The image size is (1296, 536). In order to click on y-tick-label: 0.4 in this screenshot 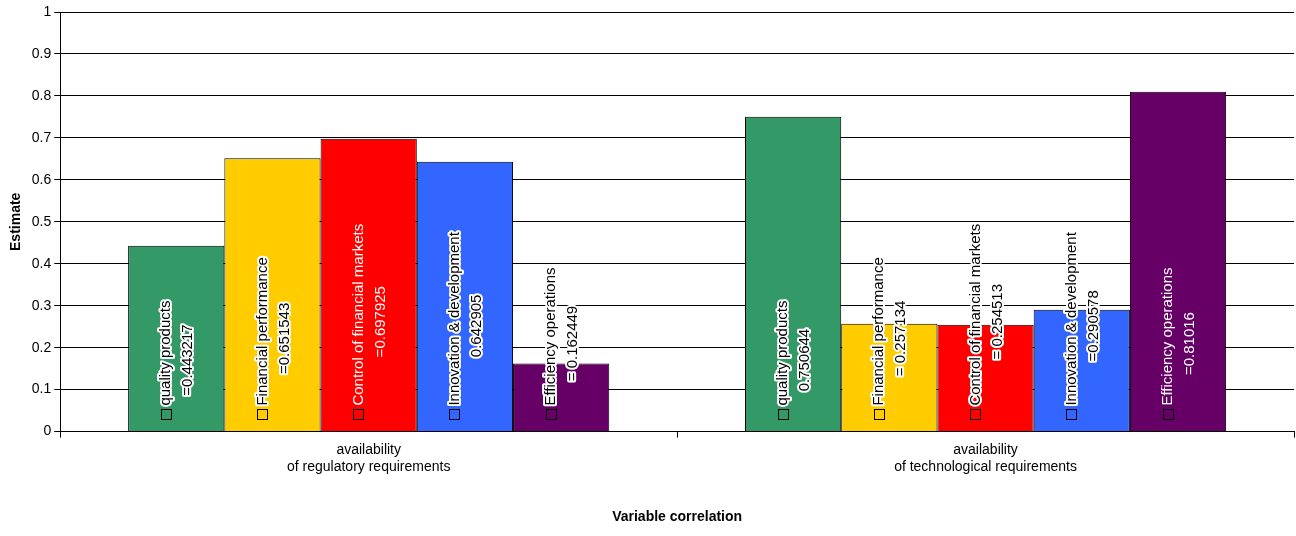, I will do `click(41, 262)`.